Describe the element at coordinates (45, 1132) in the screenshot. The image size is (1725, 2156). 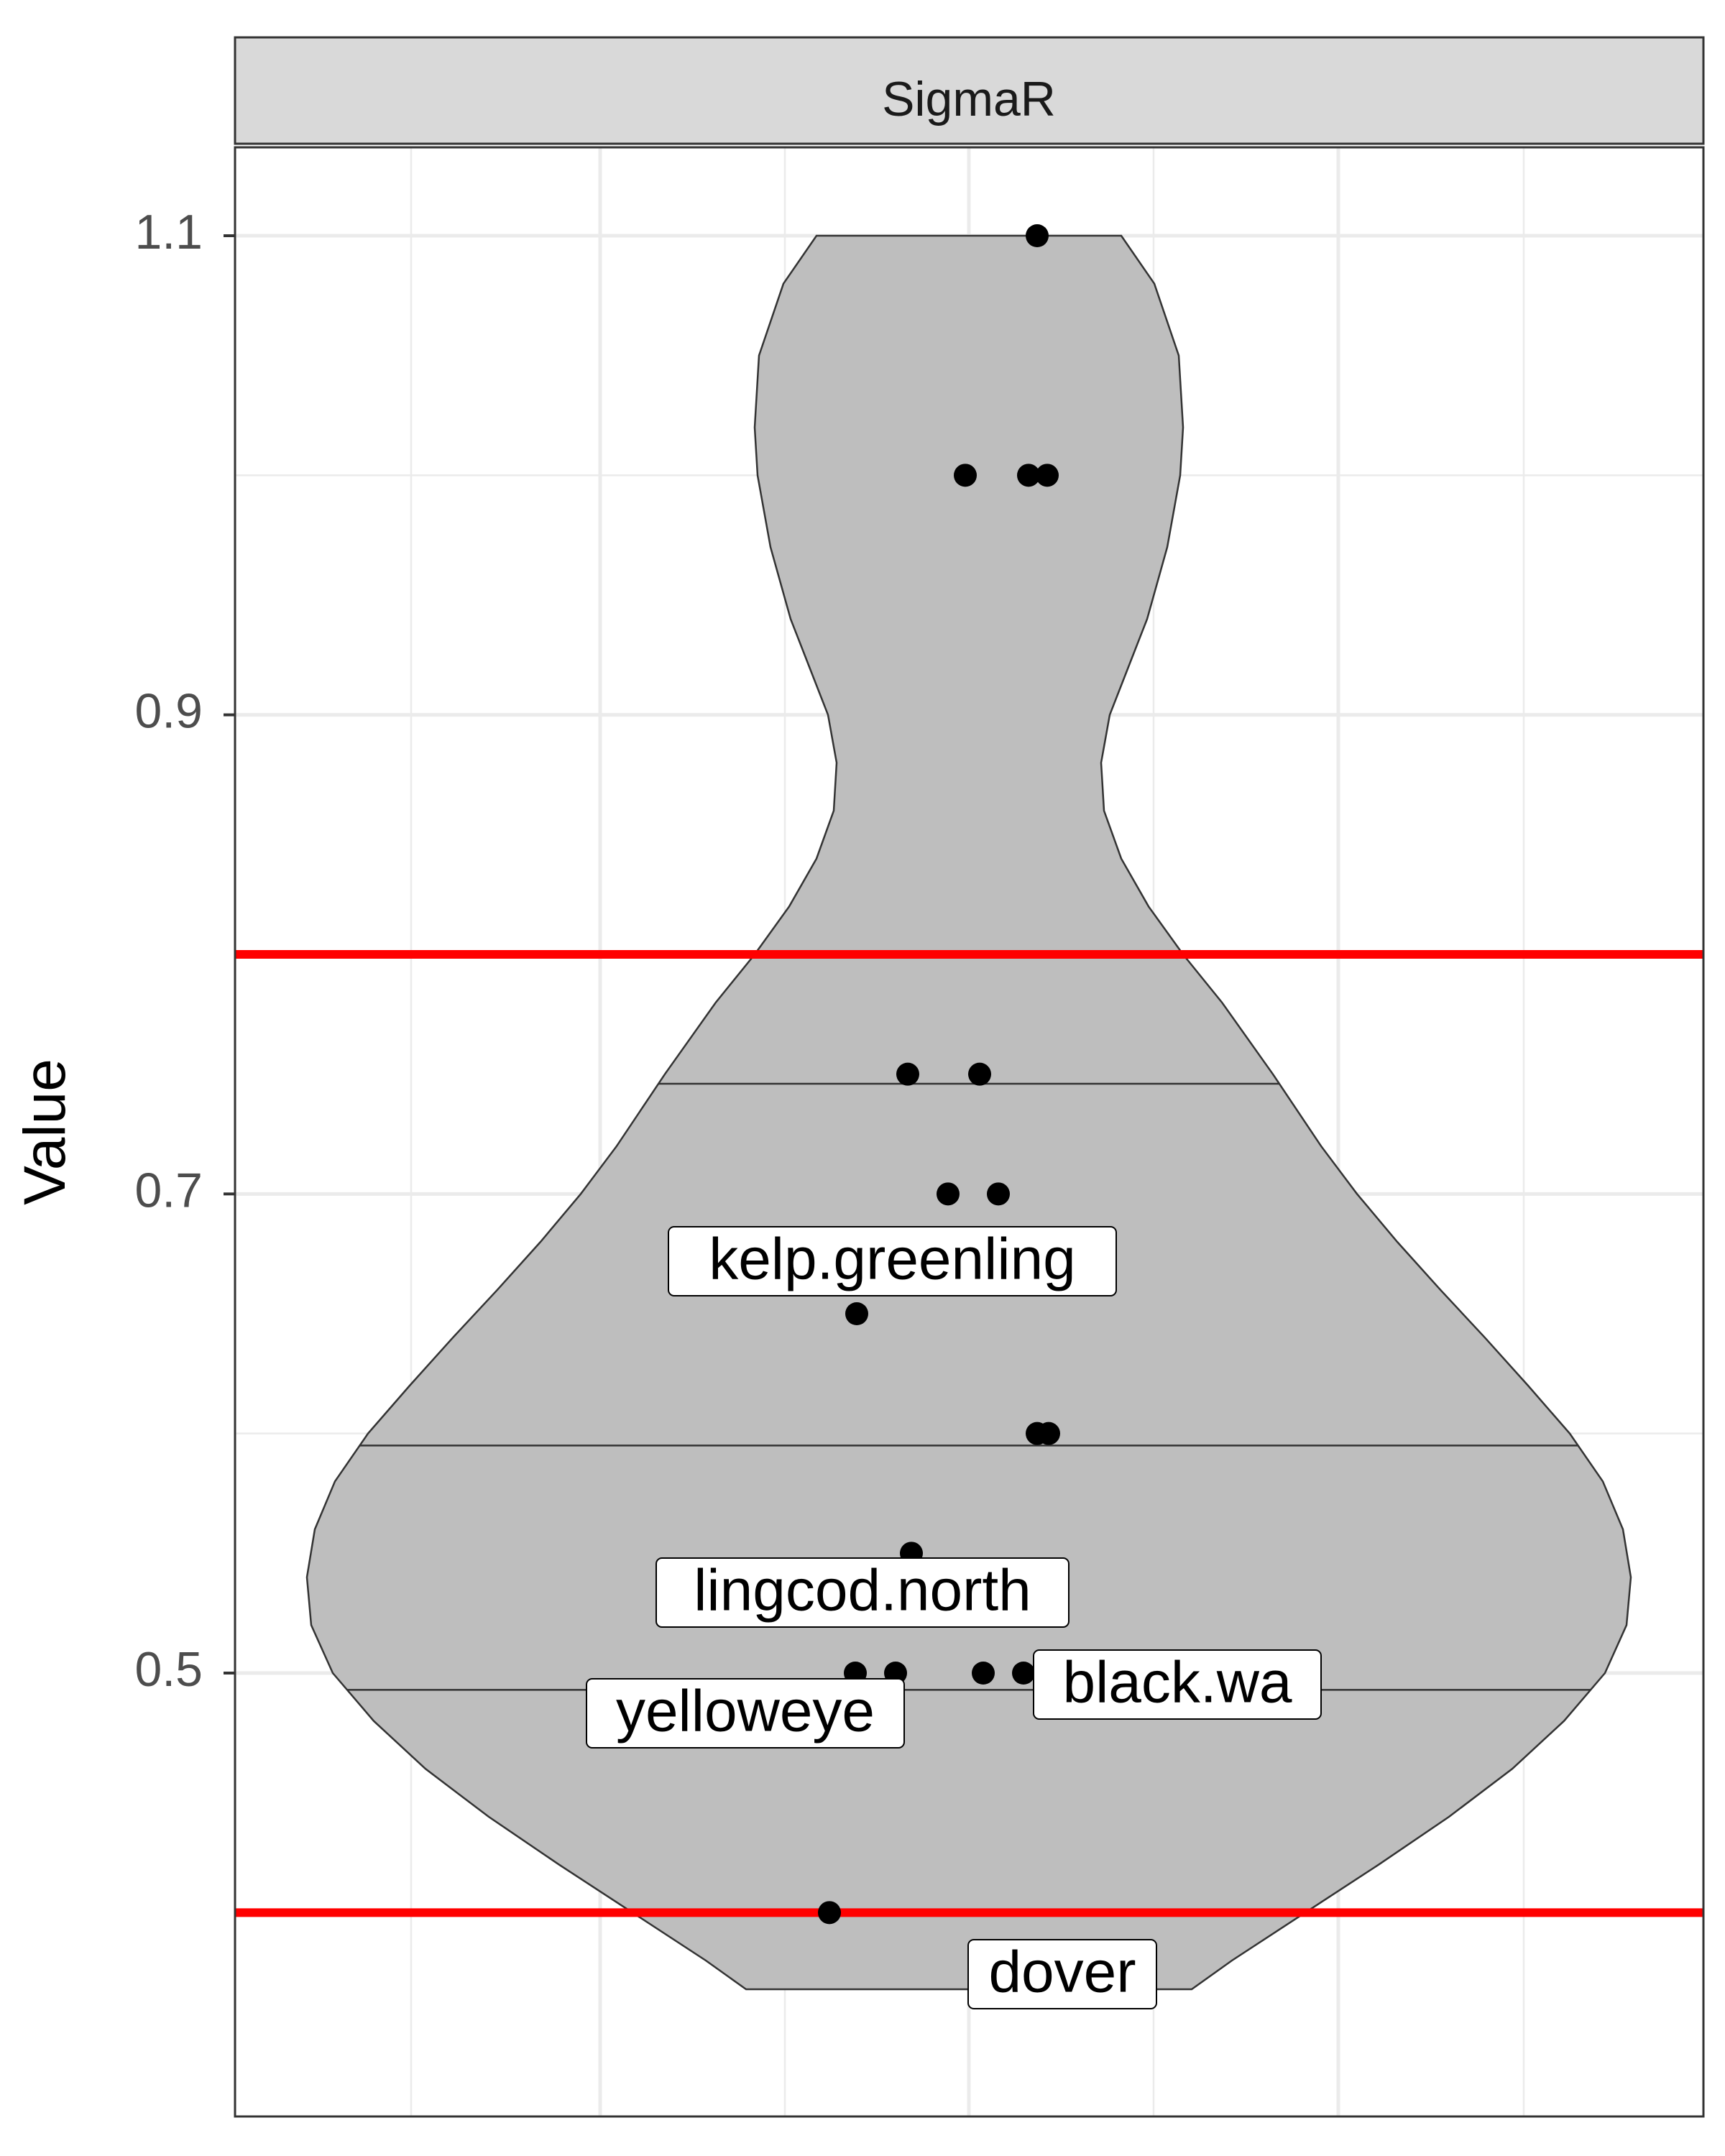
I see `y-axis-title: Value` at that location.